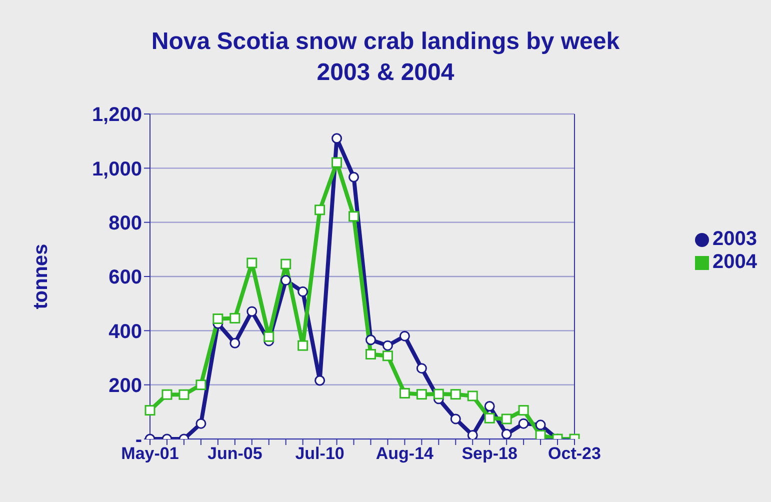 Image resolution: width=771 pixels, height=502 pixels. I want to click on y-tick-label: 1,200, so click(117, 115).